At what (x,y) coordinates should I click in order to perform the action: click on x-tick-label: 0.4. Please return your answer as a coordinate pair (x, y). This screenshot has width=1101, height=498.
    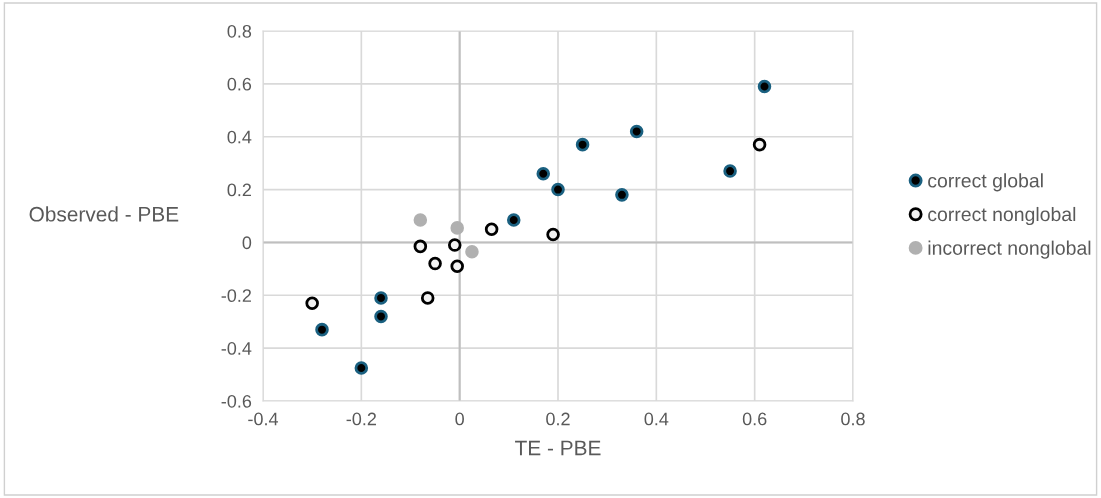
    Looking at the image, I should click on (656, 419).